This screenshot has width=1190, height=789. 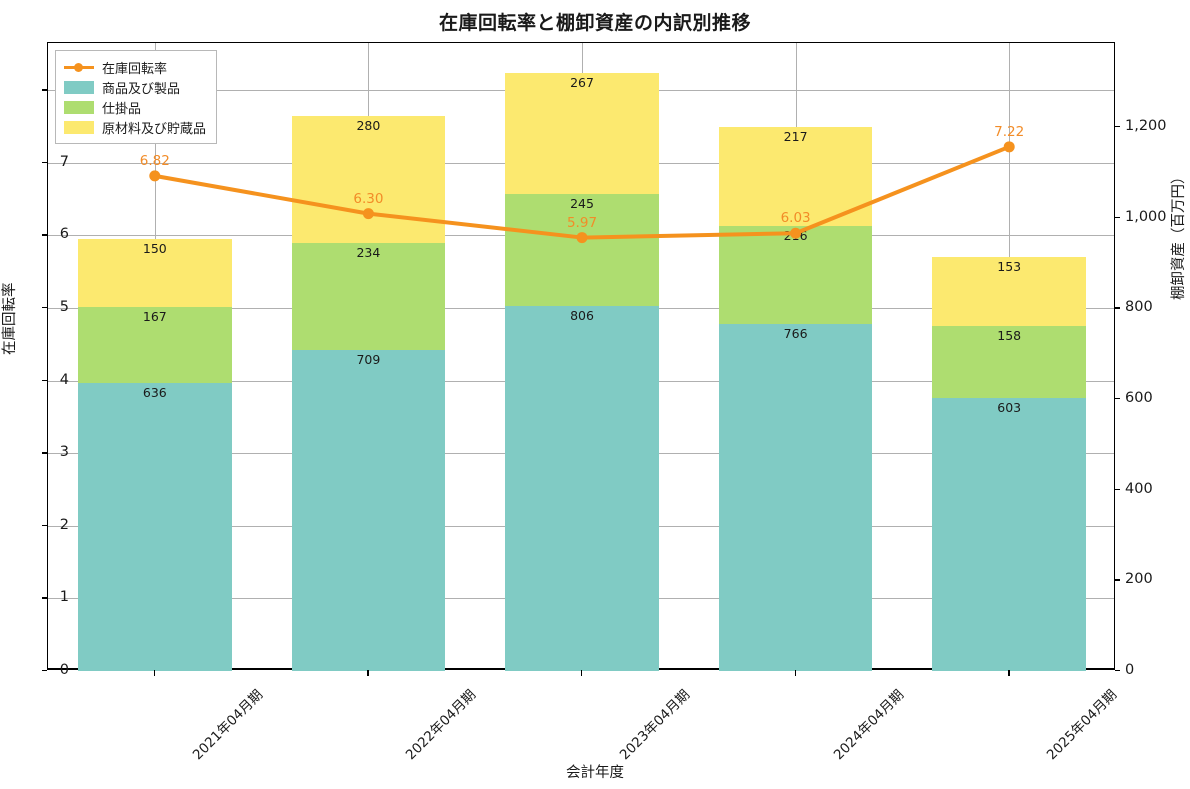 I want to click on x-axis-tick-label: 2023年04月期, so click(x=655, y=725).